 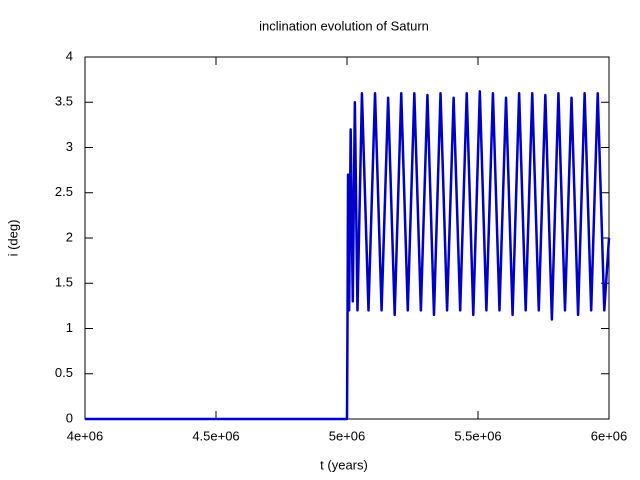 What do you see at coordinates (64, 372) in the screenshot?
I see `y-tick-label: 0.5` at bounding box center [64, 372].